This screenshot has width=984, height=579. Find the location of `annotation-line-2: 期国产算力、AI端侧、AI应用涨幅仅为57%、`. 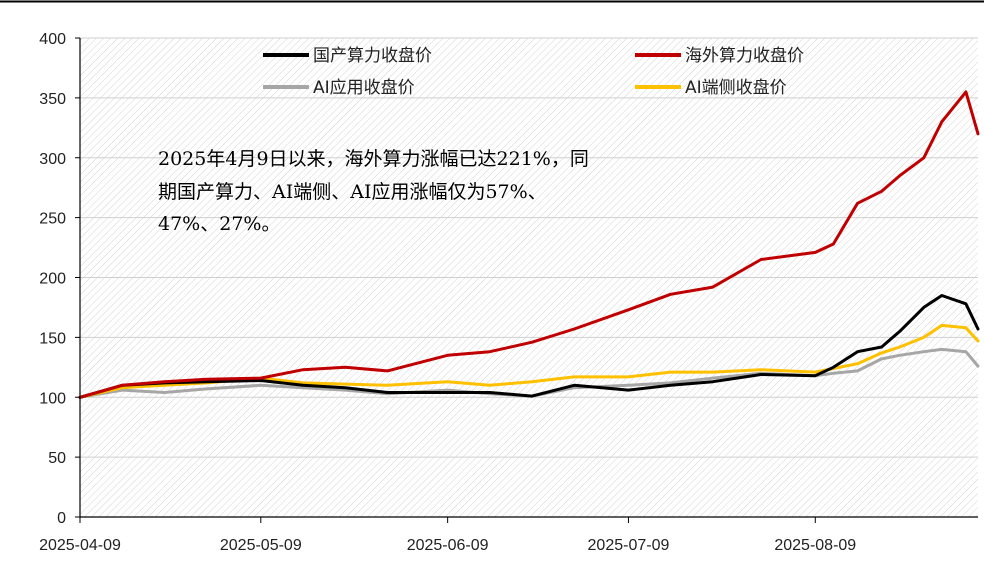

annotation-line-2: 期国产算力、AI端侧、AI应用涨幅仅为57%、 is located at coordinates (352, 192).